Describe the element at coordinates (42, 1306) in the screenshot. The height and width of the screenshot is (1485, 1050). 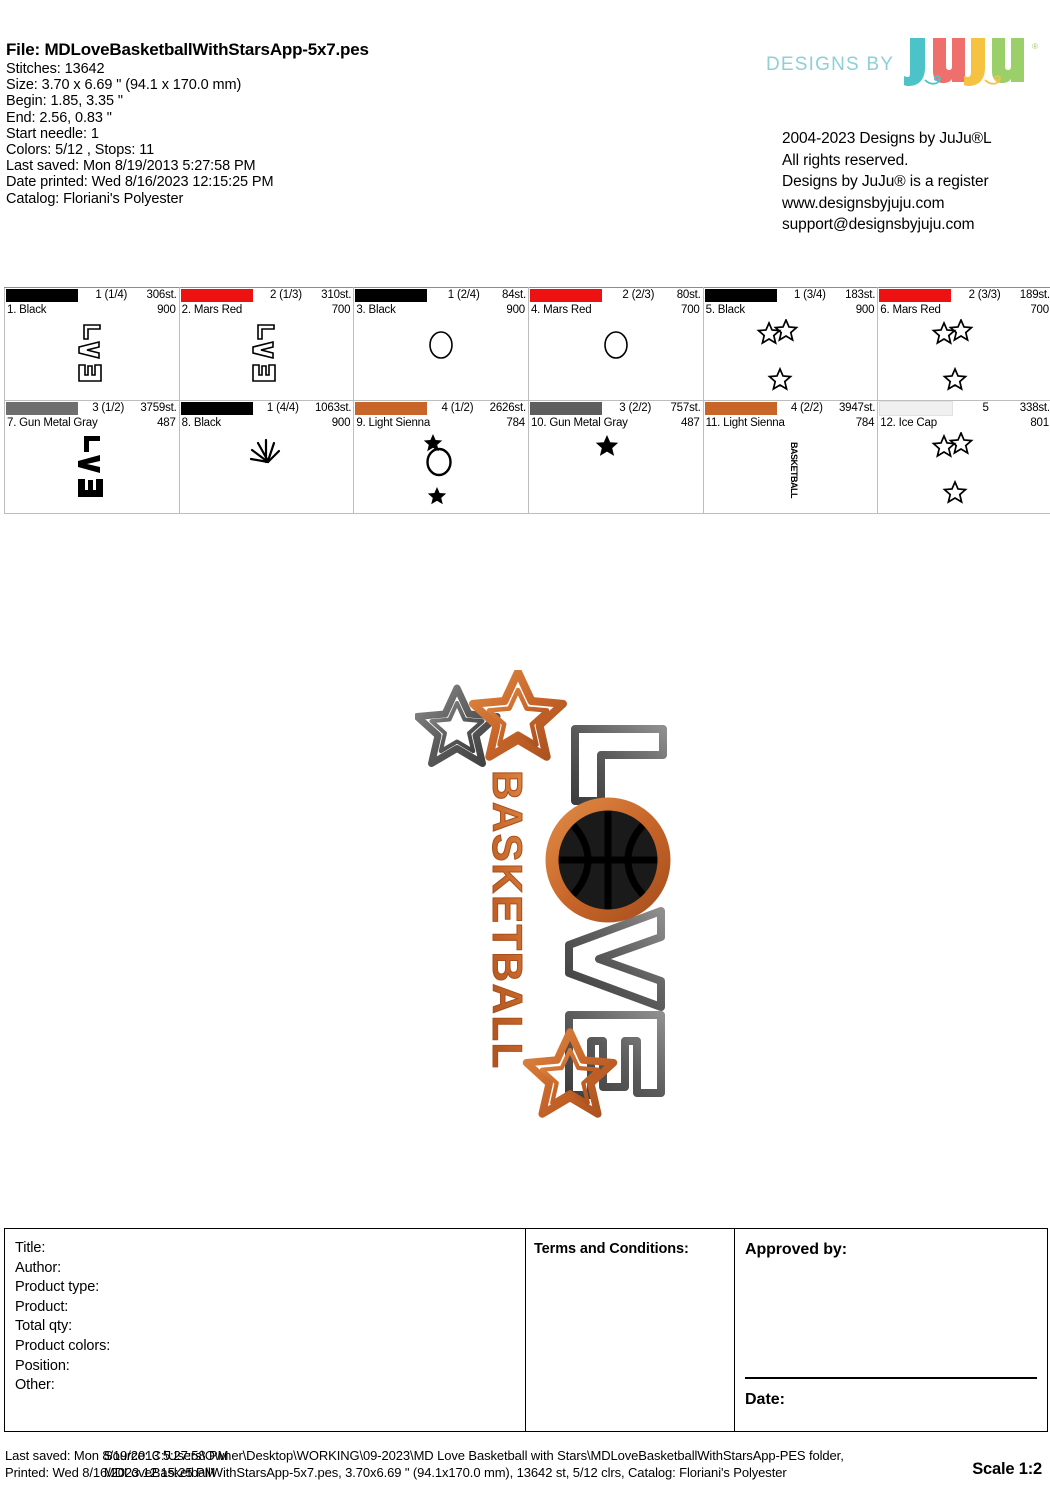
I see `field-product: Product:` at that location.